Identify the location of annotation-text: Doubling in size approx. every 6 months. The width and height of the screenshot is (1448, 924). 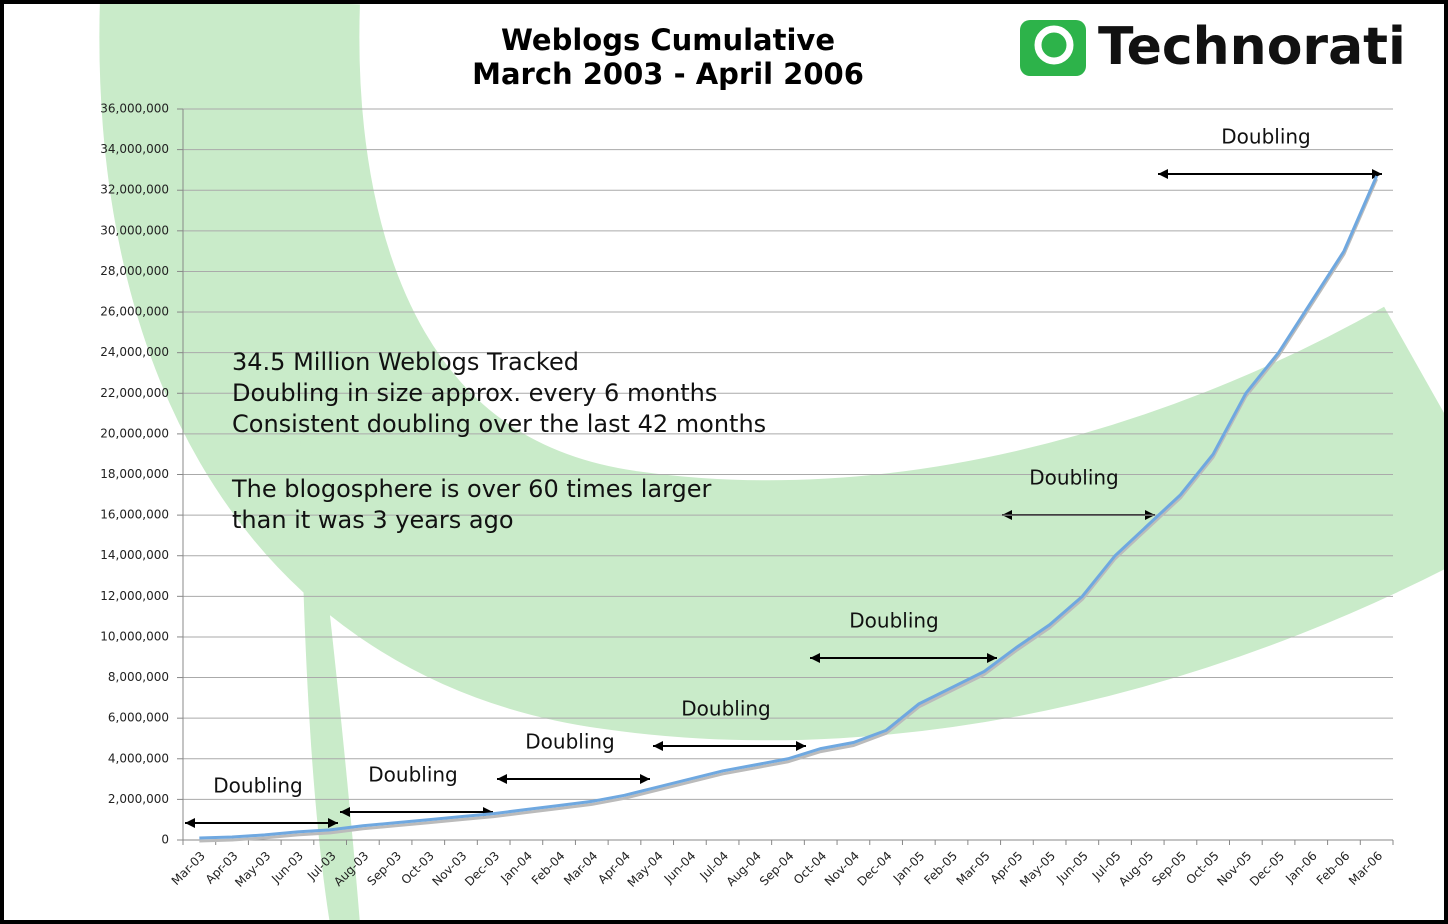
(474, 393).